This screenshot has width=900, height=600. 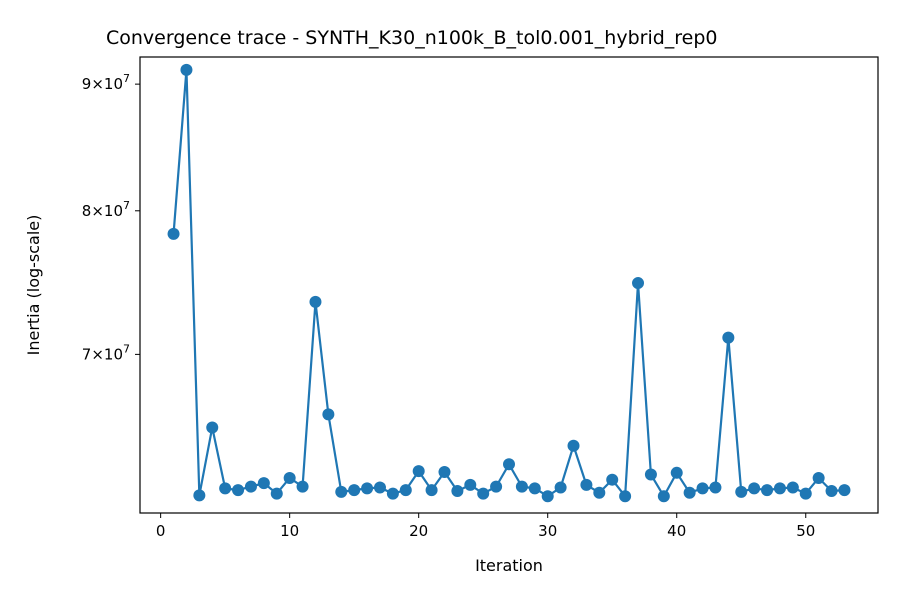 I want to click on x-axis-label: Iteration, so click(x=509, y=565).